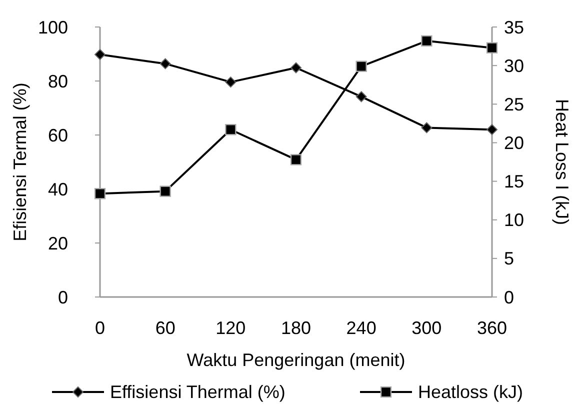 This screenshot has width=573, height=414. What do you see at coordinates (471, 392) in the screenshot?
I see `legend-label: Heatloss (kJ)` at bounding box center [471, 392].